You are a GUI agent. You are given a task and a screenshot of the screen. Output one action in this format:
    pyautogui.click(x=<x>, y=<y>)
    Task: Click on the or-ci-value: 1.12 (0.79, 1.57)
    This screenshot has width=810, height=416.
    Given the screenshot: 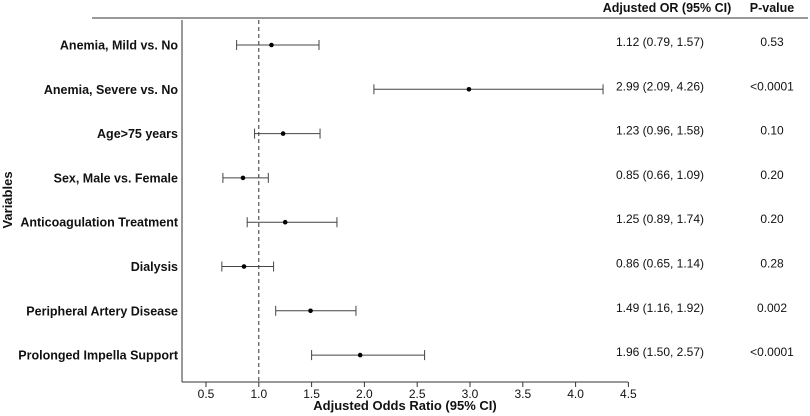 What is the action you would take?
    pyautogui.click(x=660, y=42)
    